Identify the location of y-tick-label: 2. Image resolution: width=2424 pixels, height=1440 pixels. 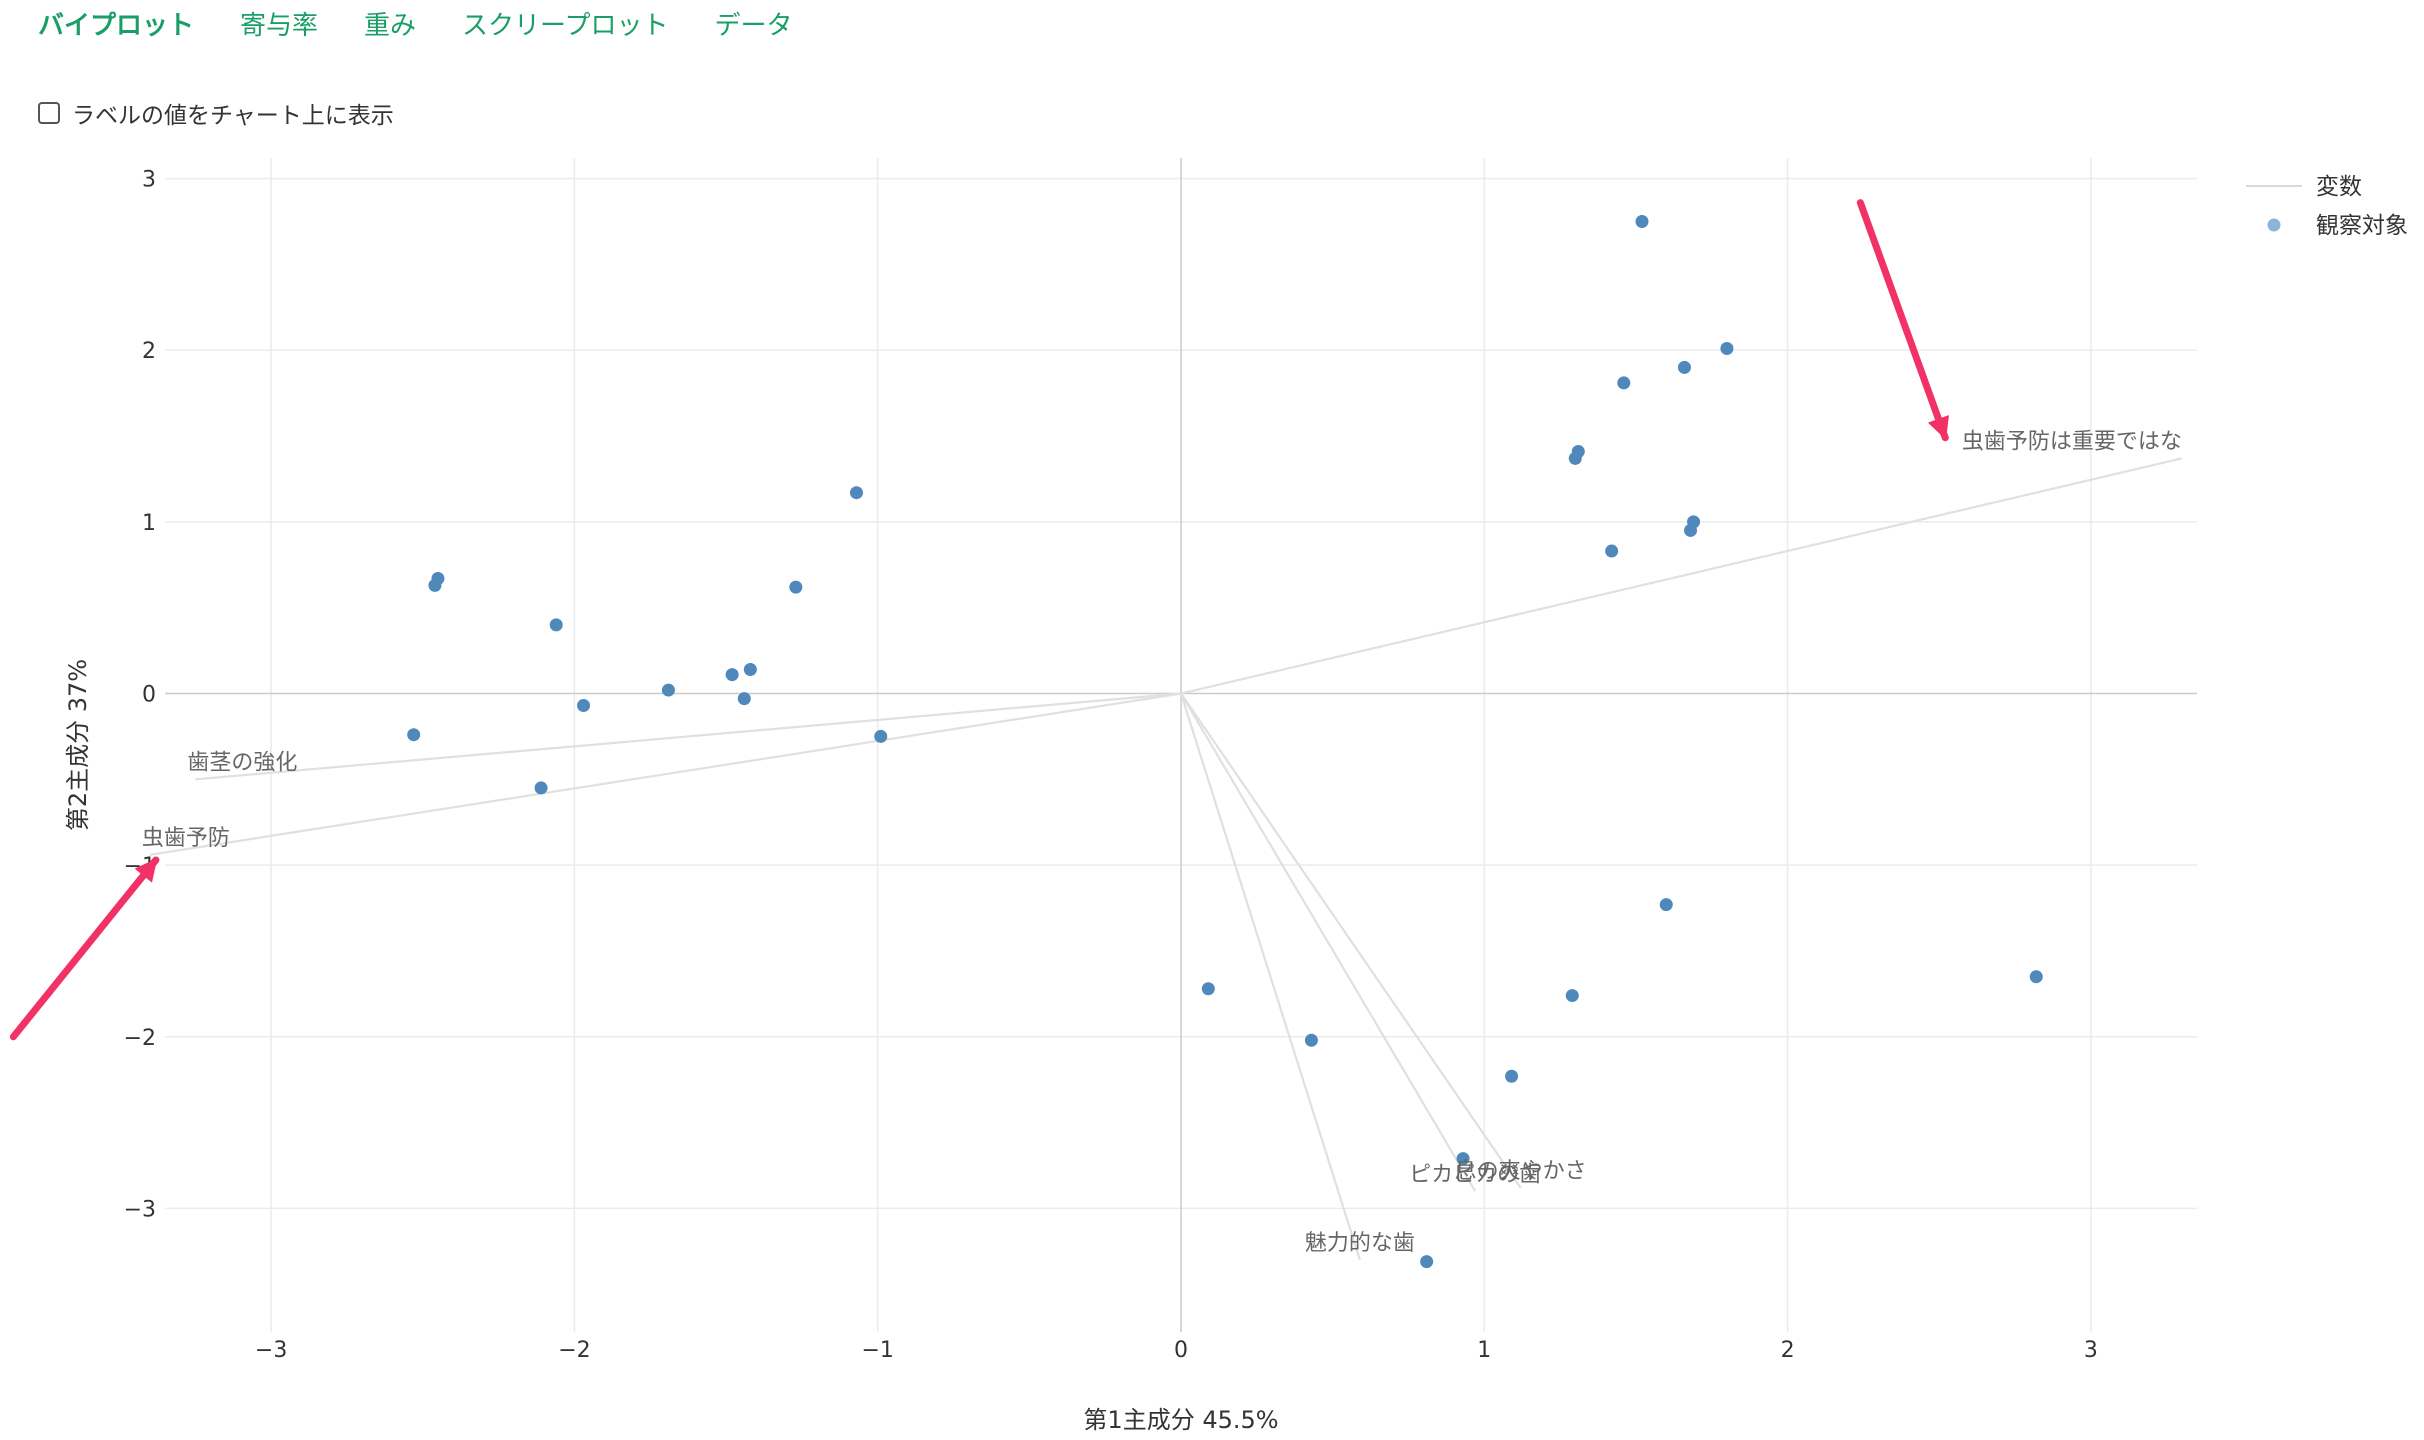
(149, 351).